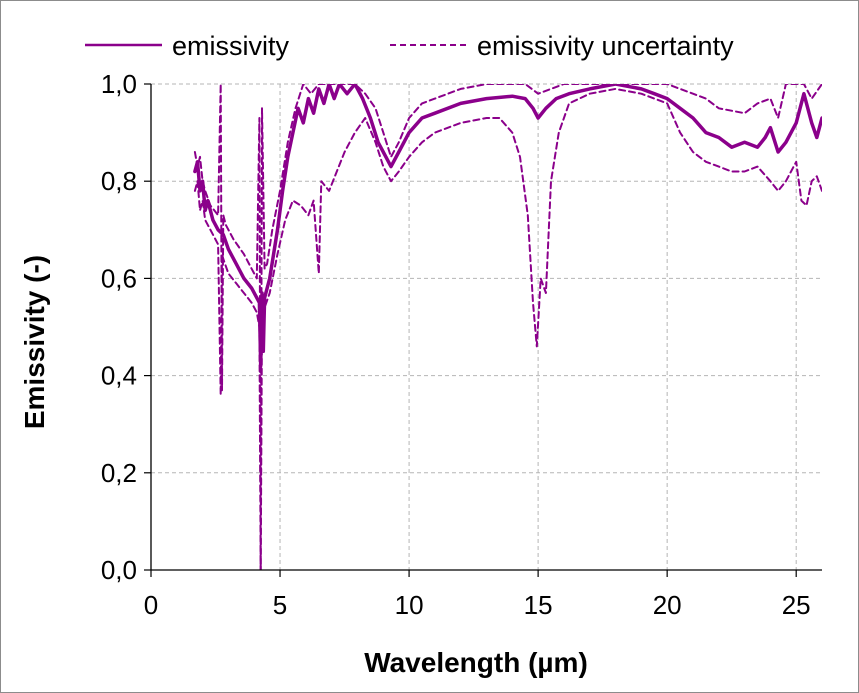 This screenshot has height=693, width=859. What do you see at coordinates (151, 605) in the screenshot?
I see `x-tick-label: 0` at bounding box center [151, 605].